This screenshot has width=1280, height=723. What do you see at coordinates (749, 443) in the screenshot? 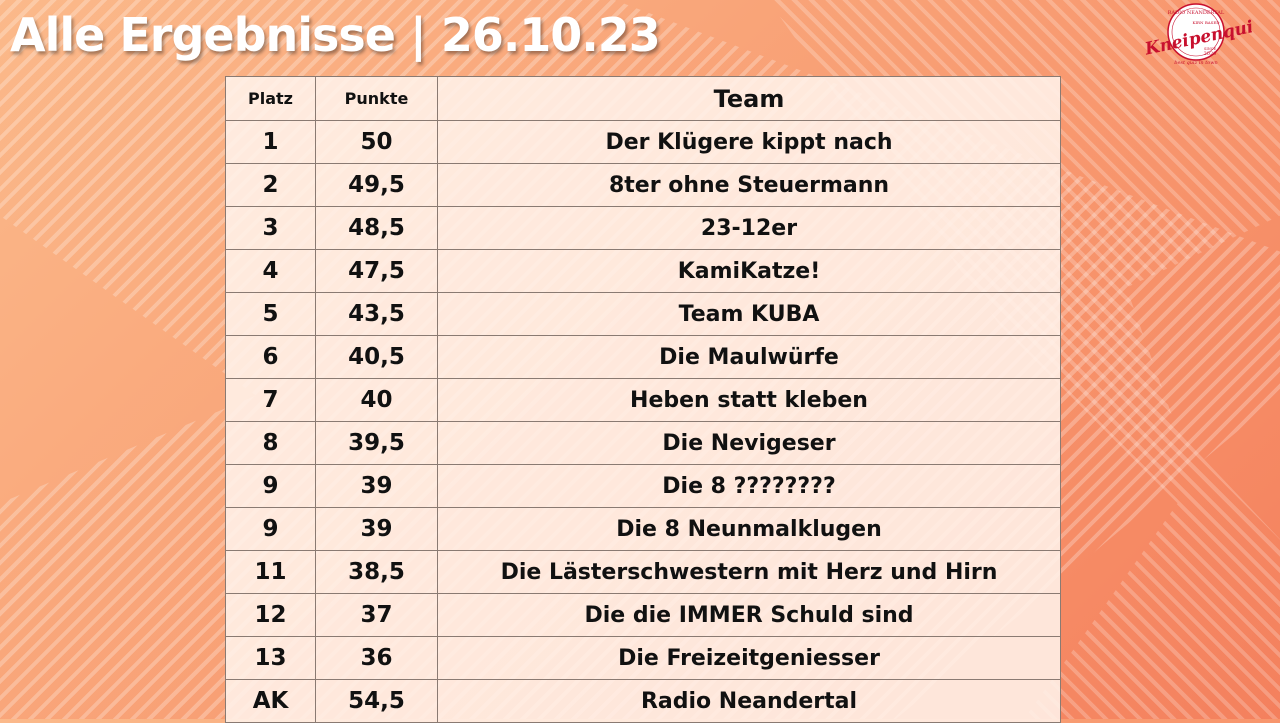
I see `team-cell: Die Nevigeser` at bounding box center [749, 443].